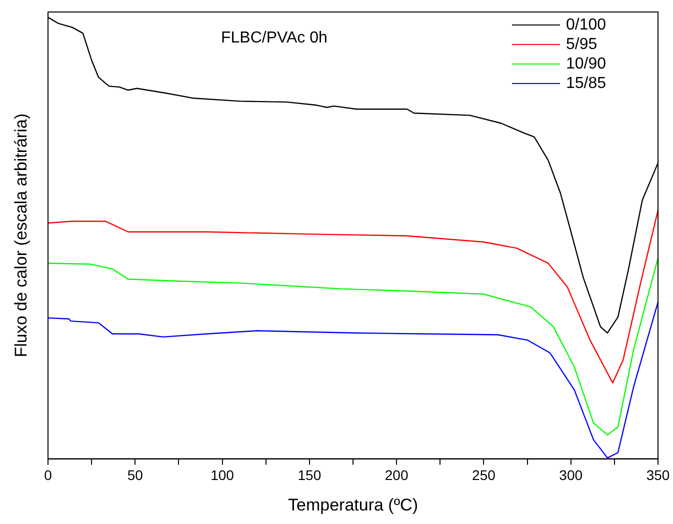  Describe the element at coordinates (310, 475) in the screenshot. I see `x-tick-label: 150` at that location.